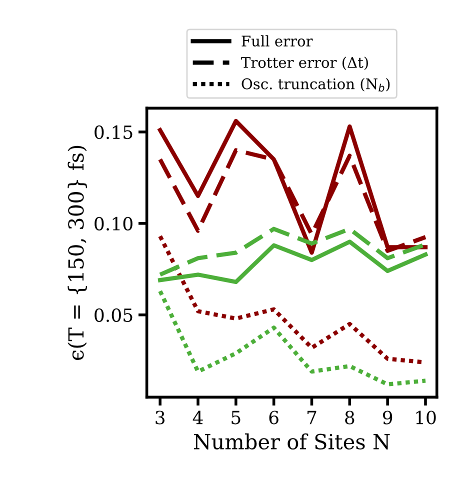  Describe the element at coordinates (316, 85) in the screenshot. I see `text: Osc. truncation (N$_{b}$)` at that location.